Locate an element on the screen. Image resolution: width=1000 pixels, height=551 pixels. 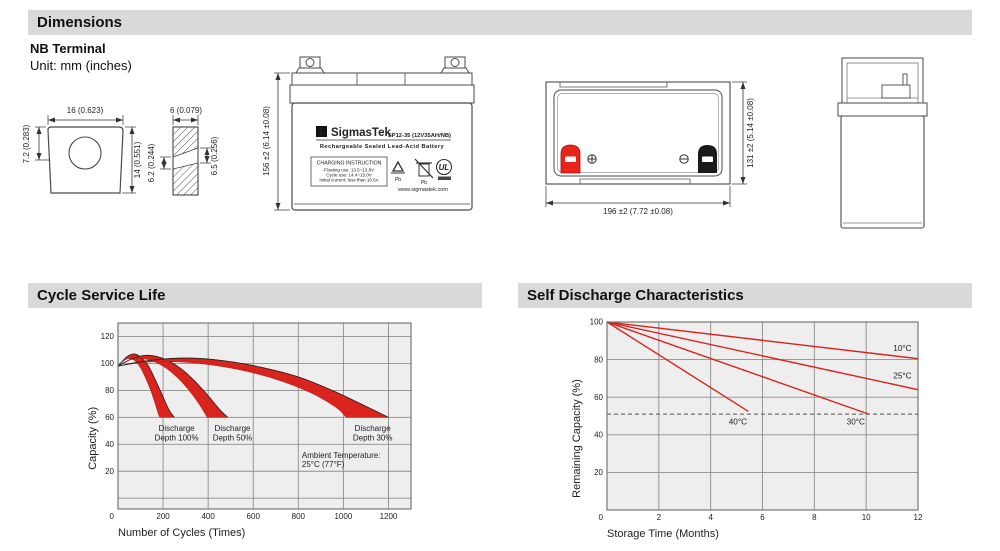
svg-text: 120 is located at coordinates (108, 336).